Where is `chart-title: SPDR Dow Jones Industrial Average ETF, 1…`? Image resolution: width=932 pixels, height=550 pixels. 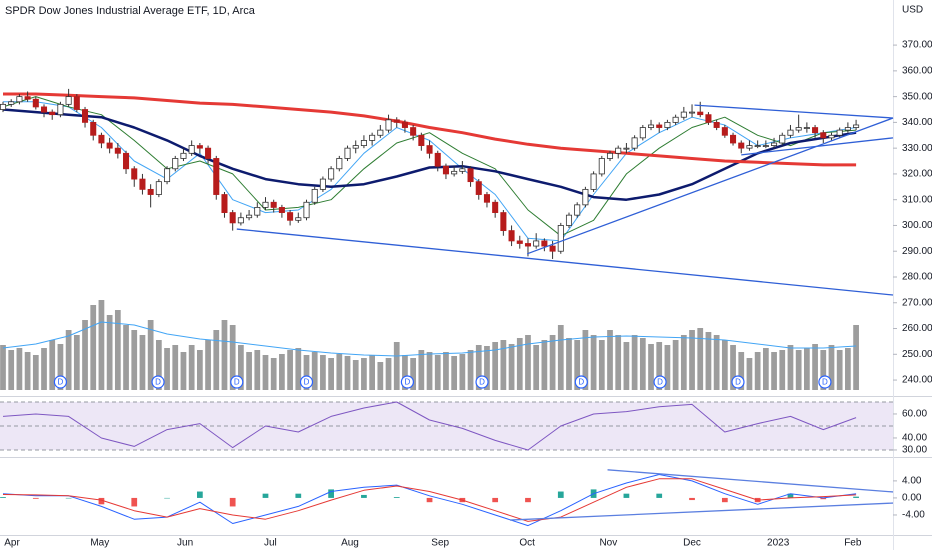 chart-title: SPDR Dow Jones Industrial Average ETF, 1… is located at coordinates (130, 11).